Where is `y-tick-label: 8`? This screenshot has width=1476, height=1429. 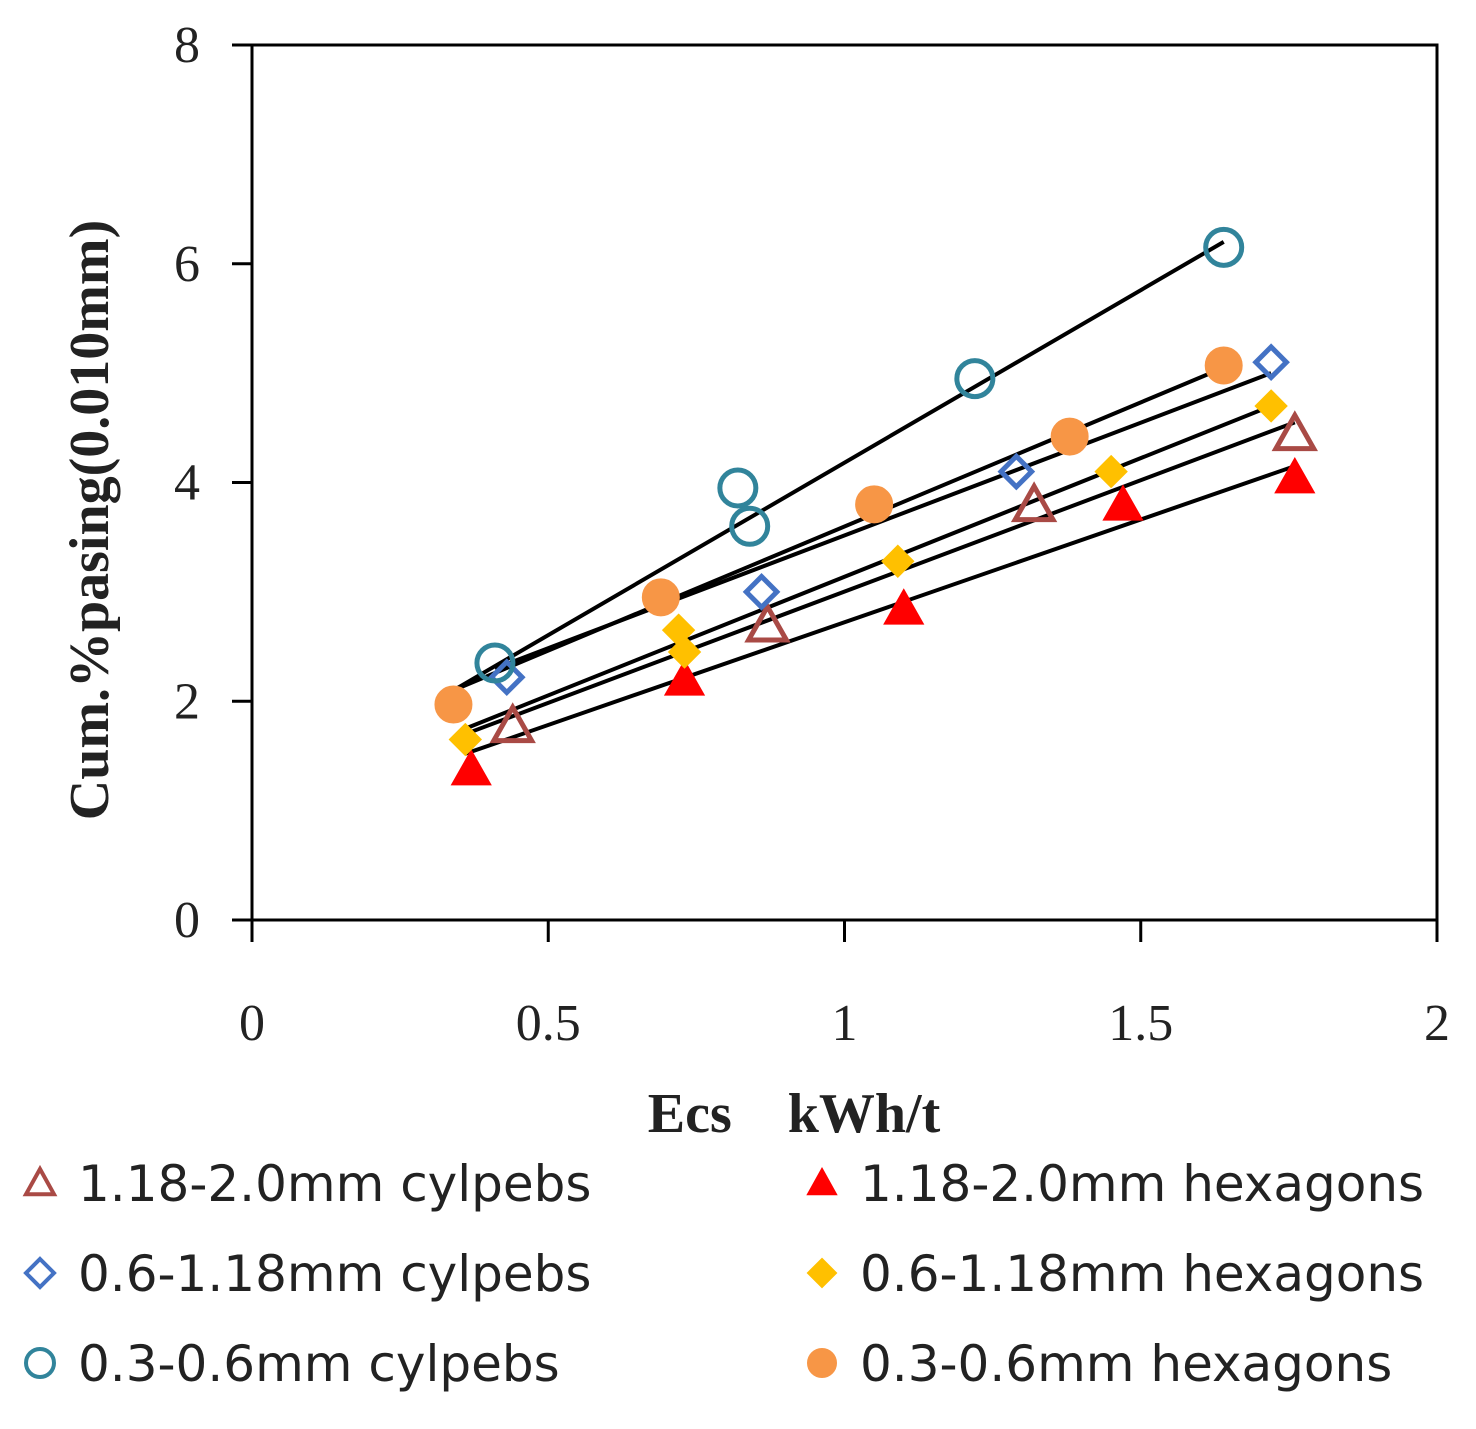
y-tick-label: 8 is located at coordinates (187, 45).